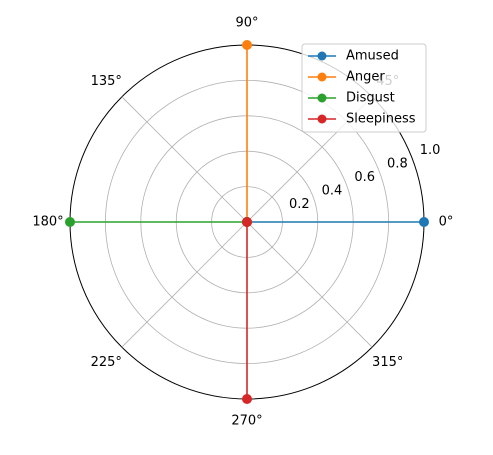  Describe the element at coordinates (381, 119) in the screenshot. I see `legend-label: Sleepiness` at that location.